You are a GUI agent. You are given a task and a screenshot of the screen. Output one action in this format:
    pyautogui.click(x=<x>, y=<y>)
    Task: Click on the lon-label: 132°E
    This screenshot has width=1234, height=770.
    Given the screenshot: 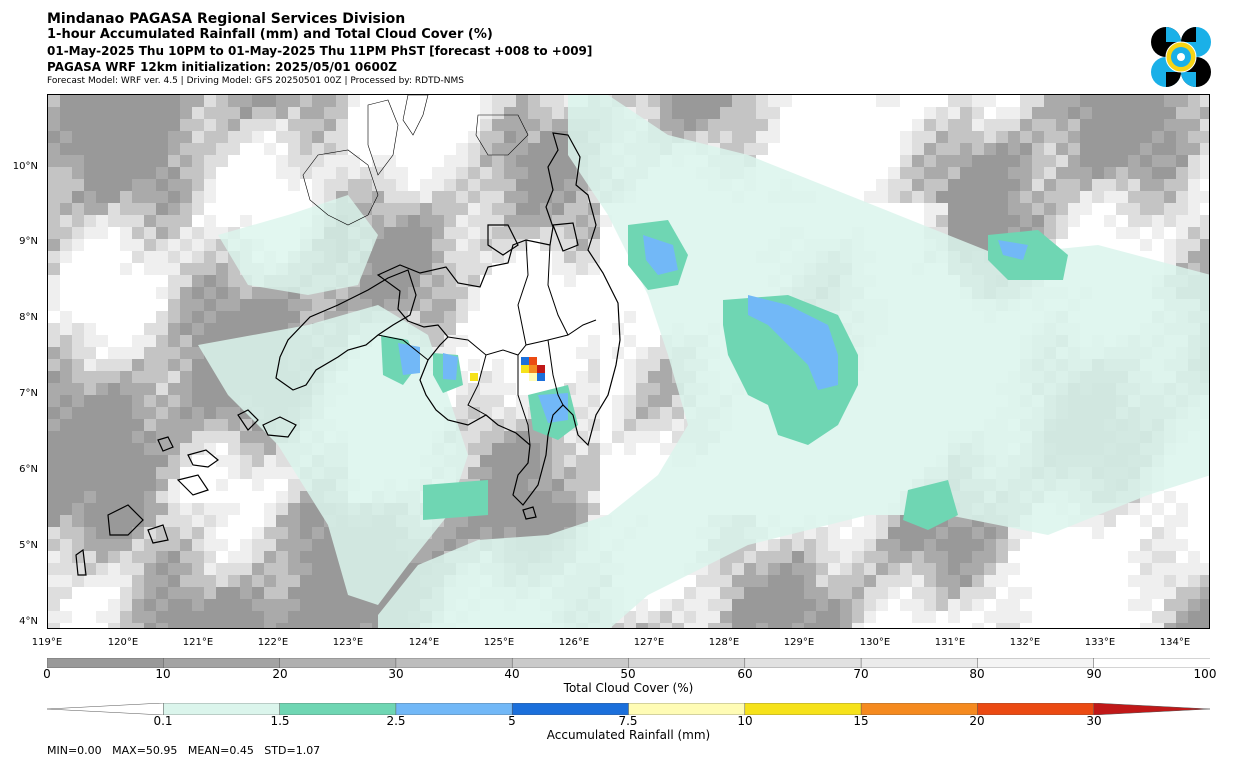 What is the action you would take?
    pyautogui.click(x=1025, y=642)
    